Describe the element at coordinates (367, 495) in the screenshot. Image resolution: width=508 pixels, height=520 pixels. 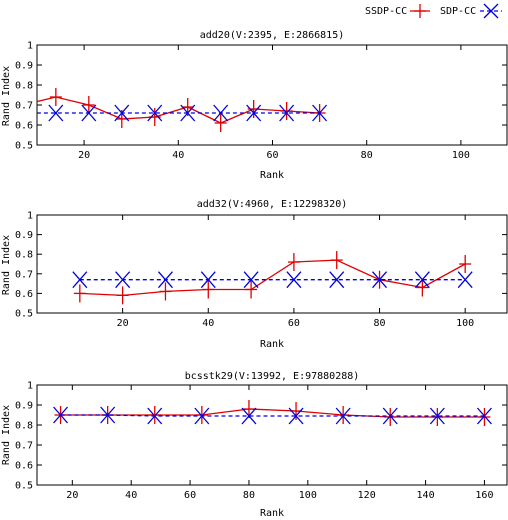
I see `x-tick-label: 120` at that location.